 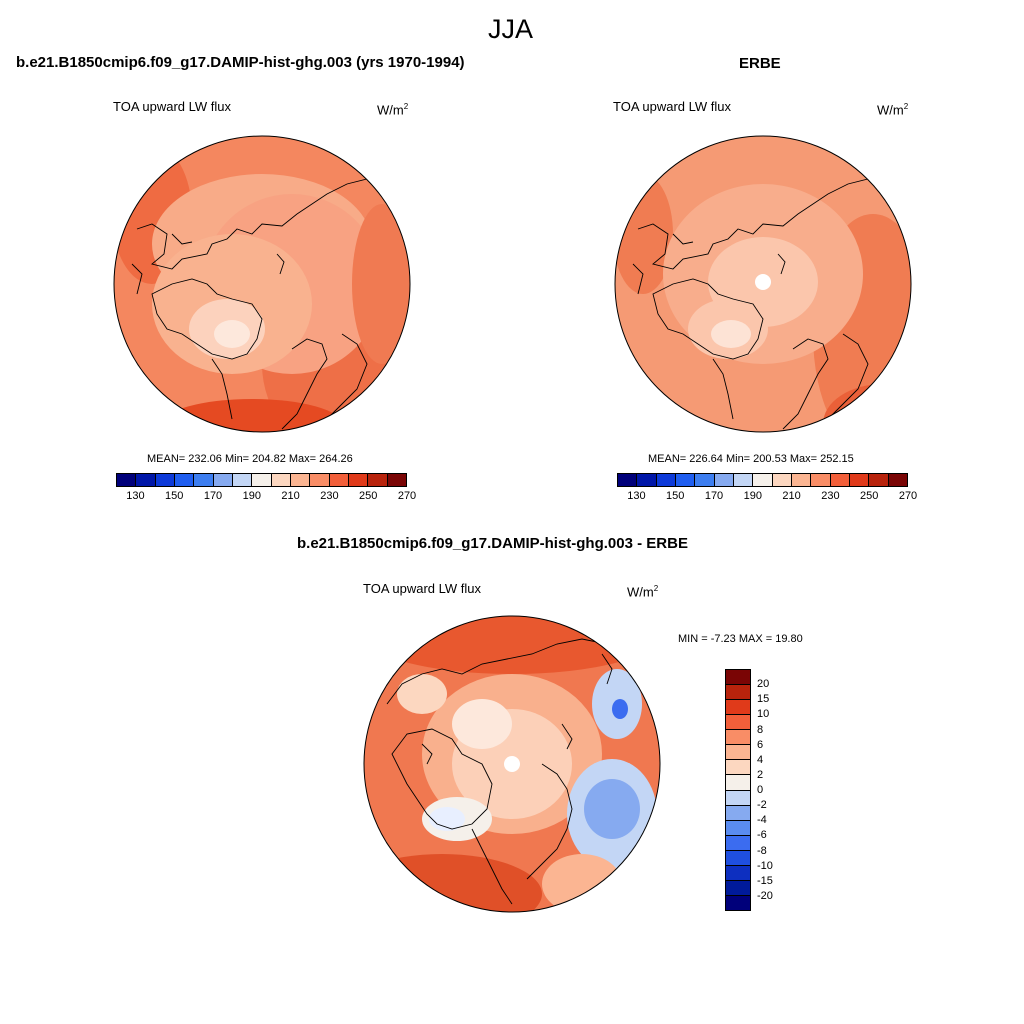 What do you see at coordinates (763, 684) in the screenshot?
I see `colorbar-tick-label: 20` at bounding box center [763, 684].